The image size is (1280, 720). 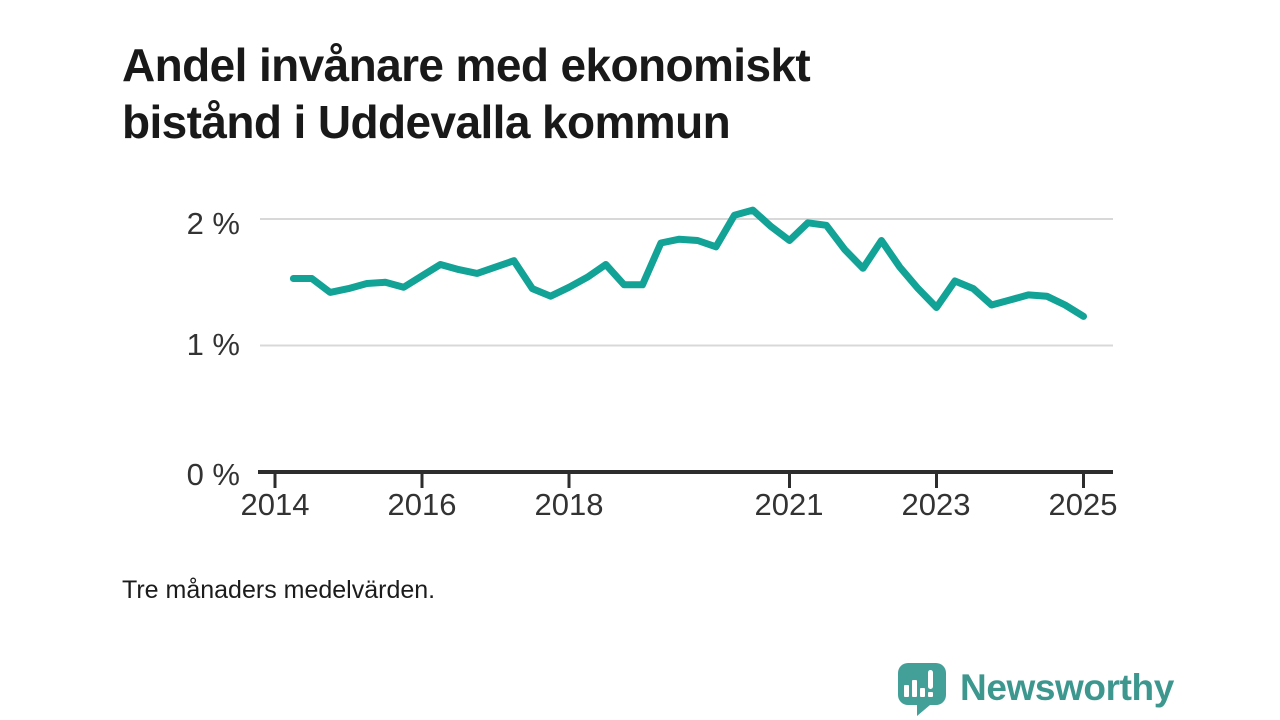 I want to click on brand-wordmark: Newsworthy, so click(x=1067, y=687).